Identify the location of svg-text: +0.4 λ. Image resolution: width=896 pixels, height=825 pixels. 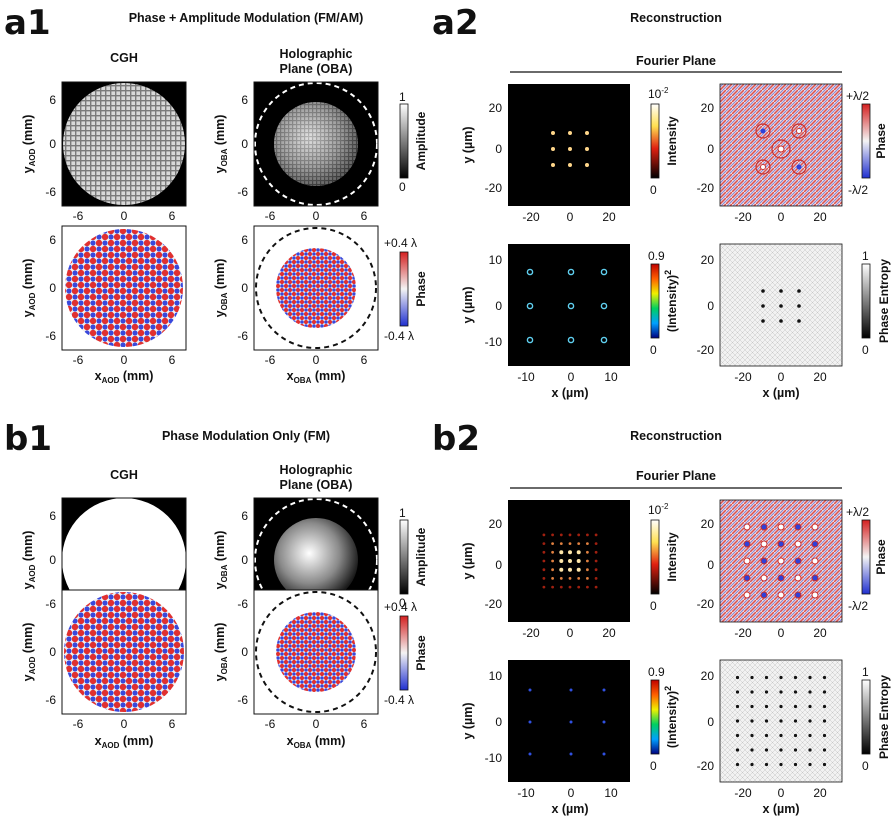
(400, 243).